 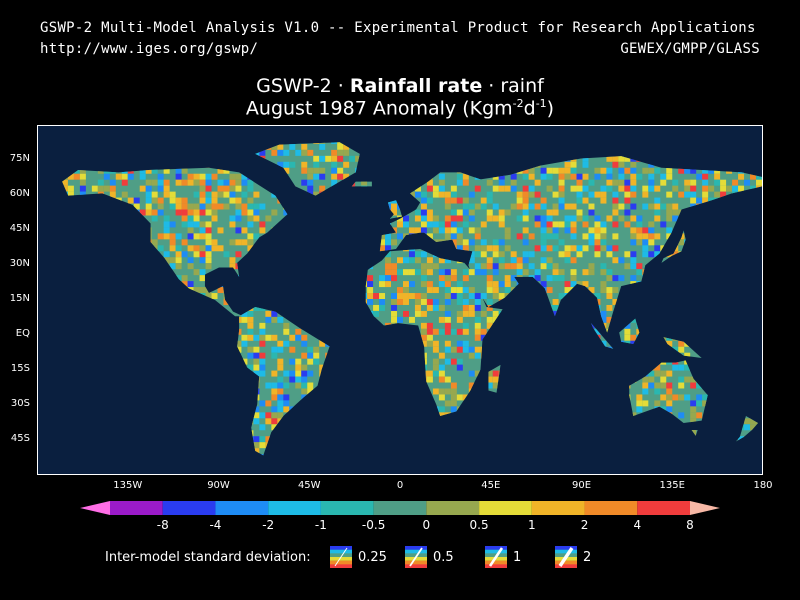 What do you see at coordinates (19, 298) in the screenshot?
I see `lat-tick-label: 15N` at bounding box center [19, 298].